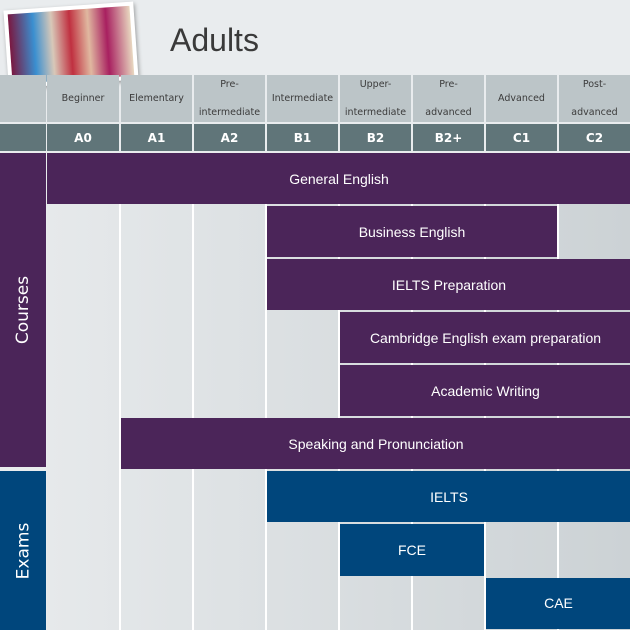  Describe the element at coordinates (156, 98) in the screenshot. I see `level-name-header: Elementary` at that location.